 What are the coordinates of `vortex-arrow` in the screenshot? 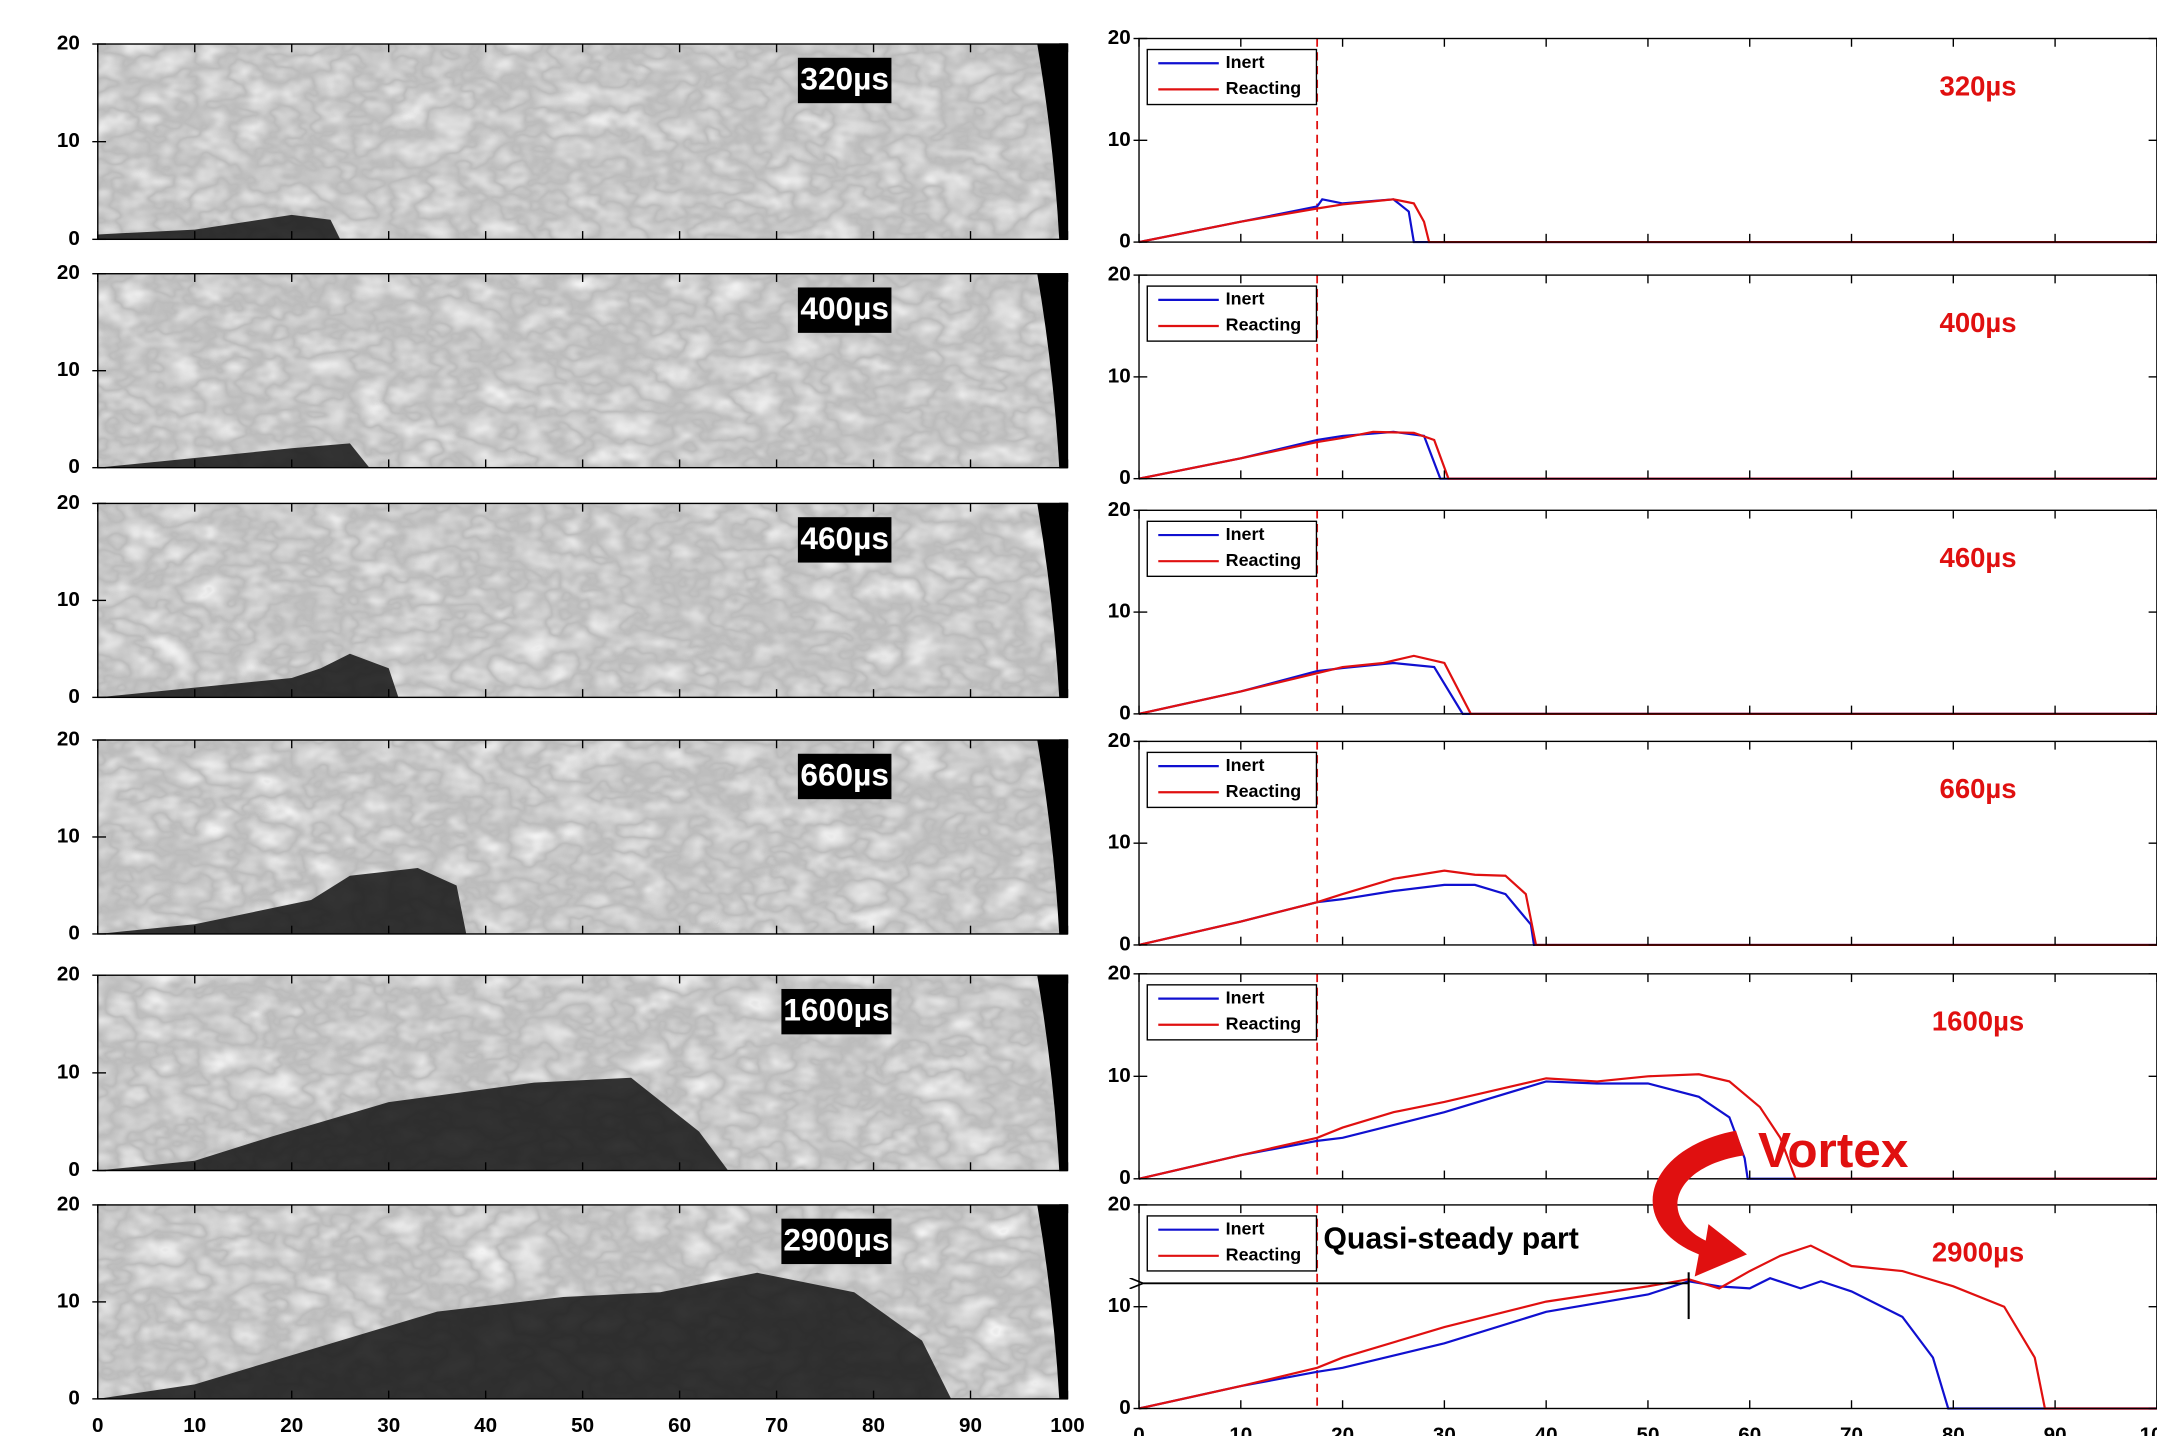 It's located at (1699, 1203).